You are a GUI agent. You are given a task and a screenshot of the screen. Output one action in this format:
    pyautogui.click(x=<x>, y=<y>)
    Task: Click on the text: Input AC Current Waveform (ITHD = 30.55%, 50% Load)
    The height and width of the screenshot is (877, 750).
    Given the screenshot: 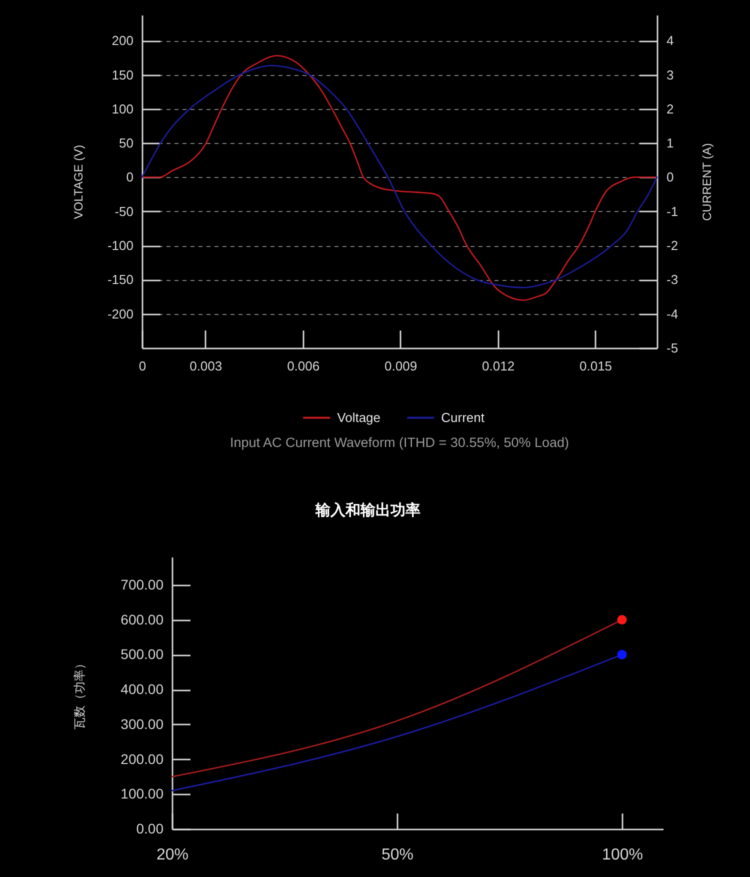 What is the action you would take?
    pyautogui.click(x=400, y=442)
    